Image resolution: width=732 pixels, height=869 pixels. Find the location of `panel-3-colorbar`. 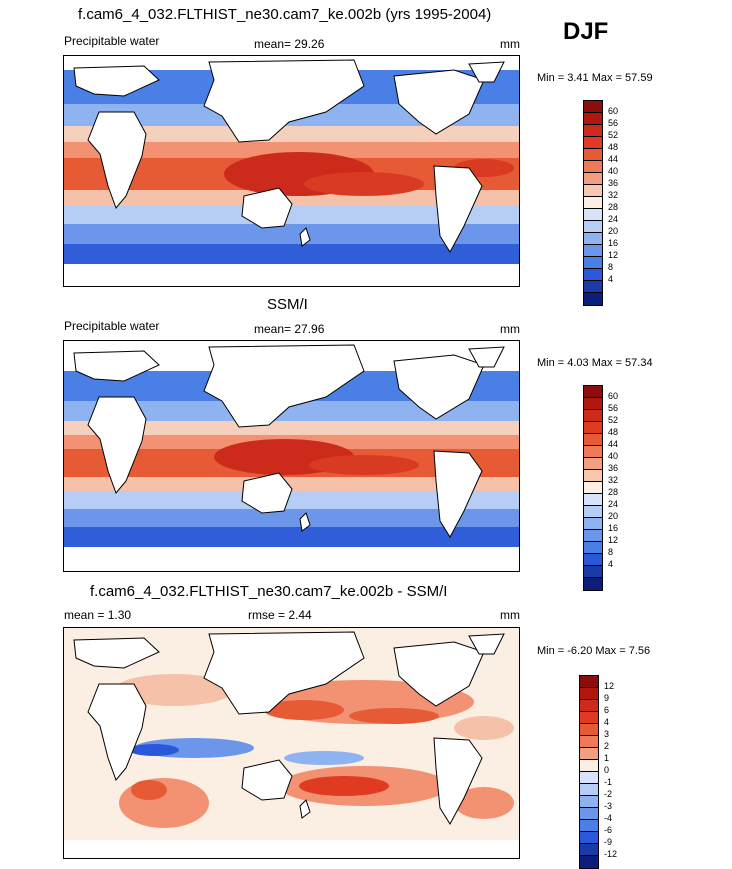

panel-3-colorbar is located at coordinates (589, 772).